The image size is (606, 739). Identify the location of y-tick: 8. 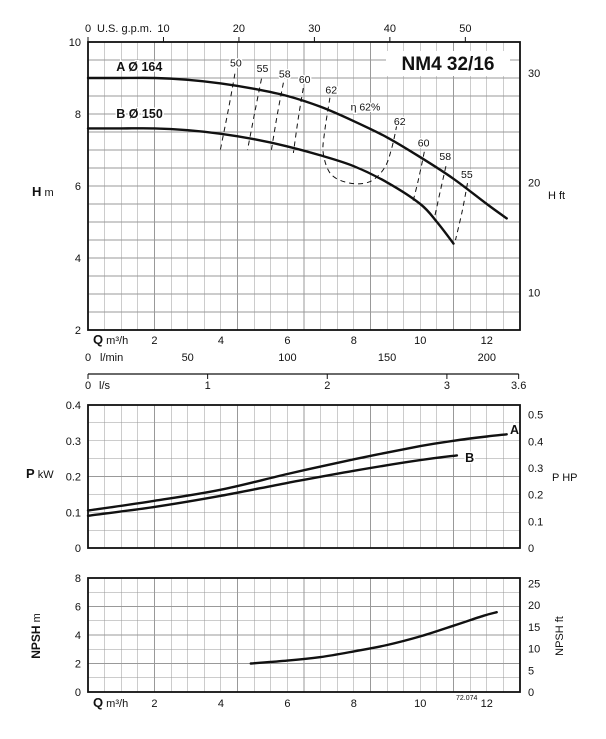
(78, 115).